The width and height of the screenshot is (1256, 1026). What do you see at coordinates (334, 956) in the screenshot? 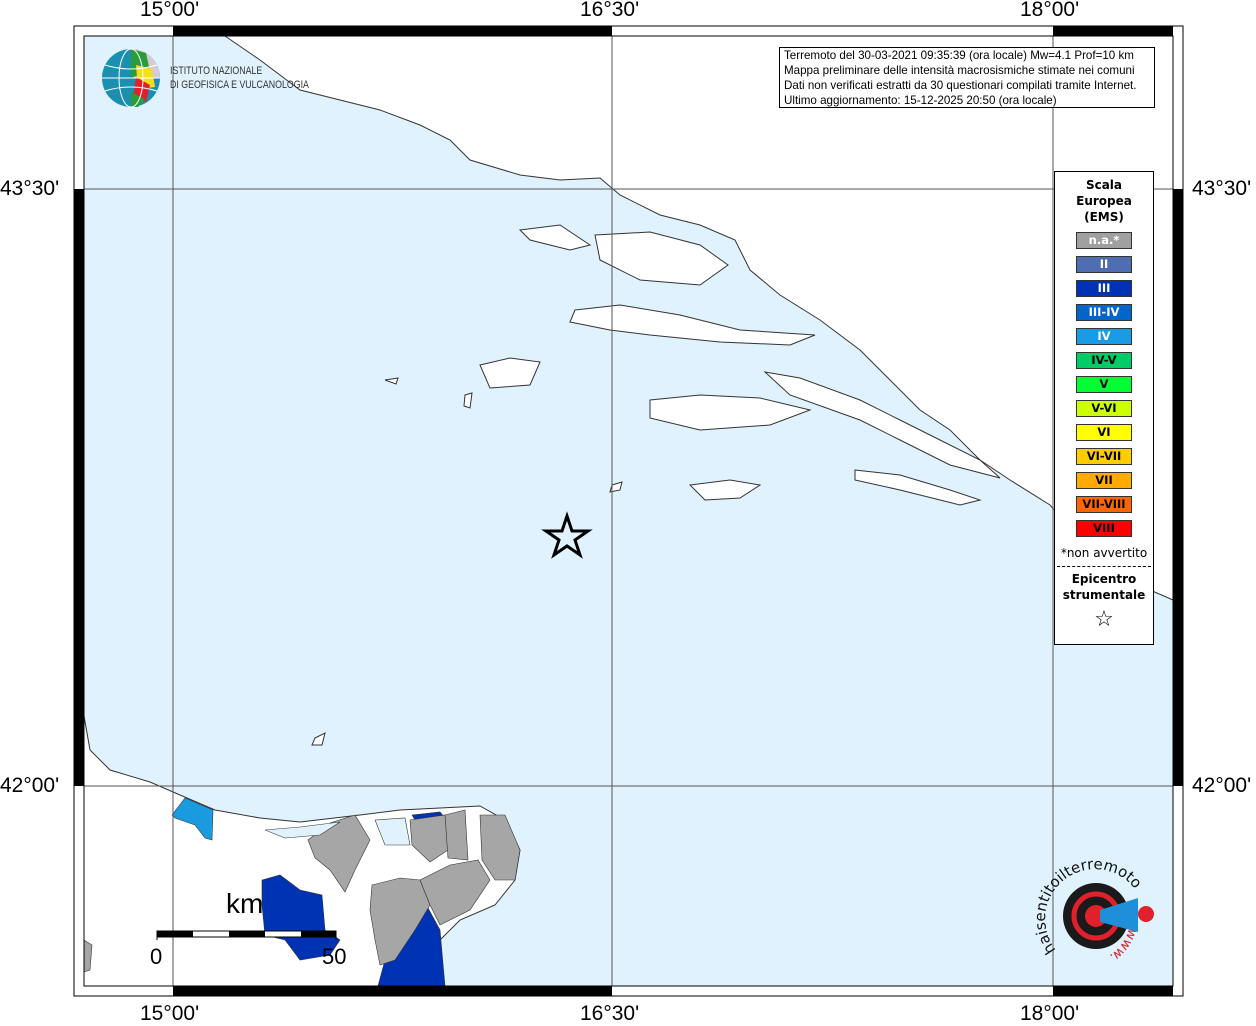
I see `scale-max: 50` at bounding box center [334, 956].